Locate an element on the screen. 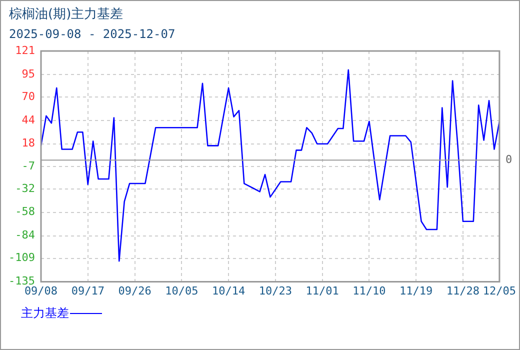 Image resolution: width=520 pixels, height=350 pixels. x-tick-label: 10/23 is located at coordinates (275, 291).